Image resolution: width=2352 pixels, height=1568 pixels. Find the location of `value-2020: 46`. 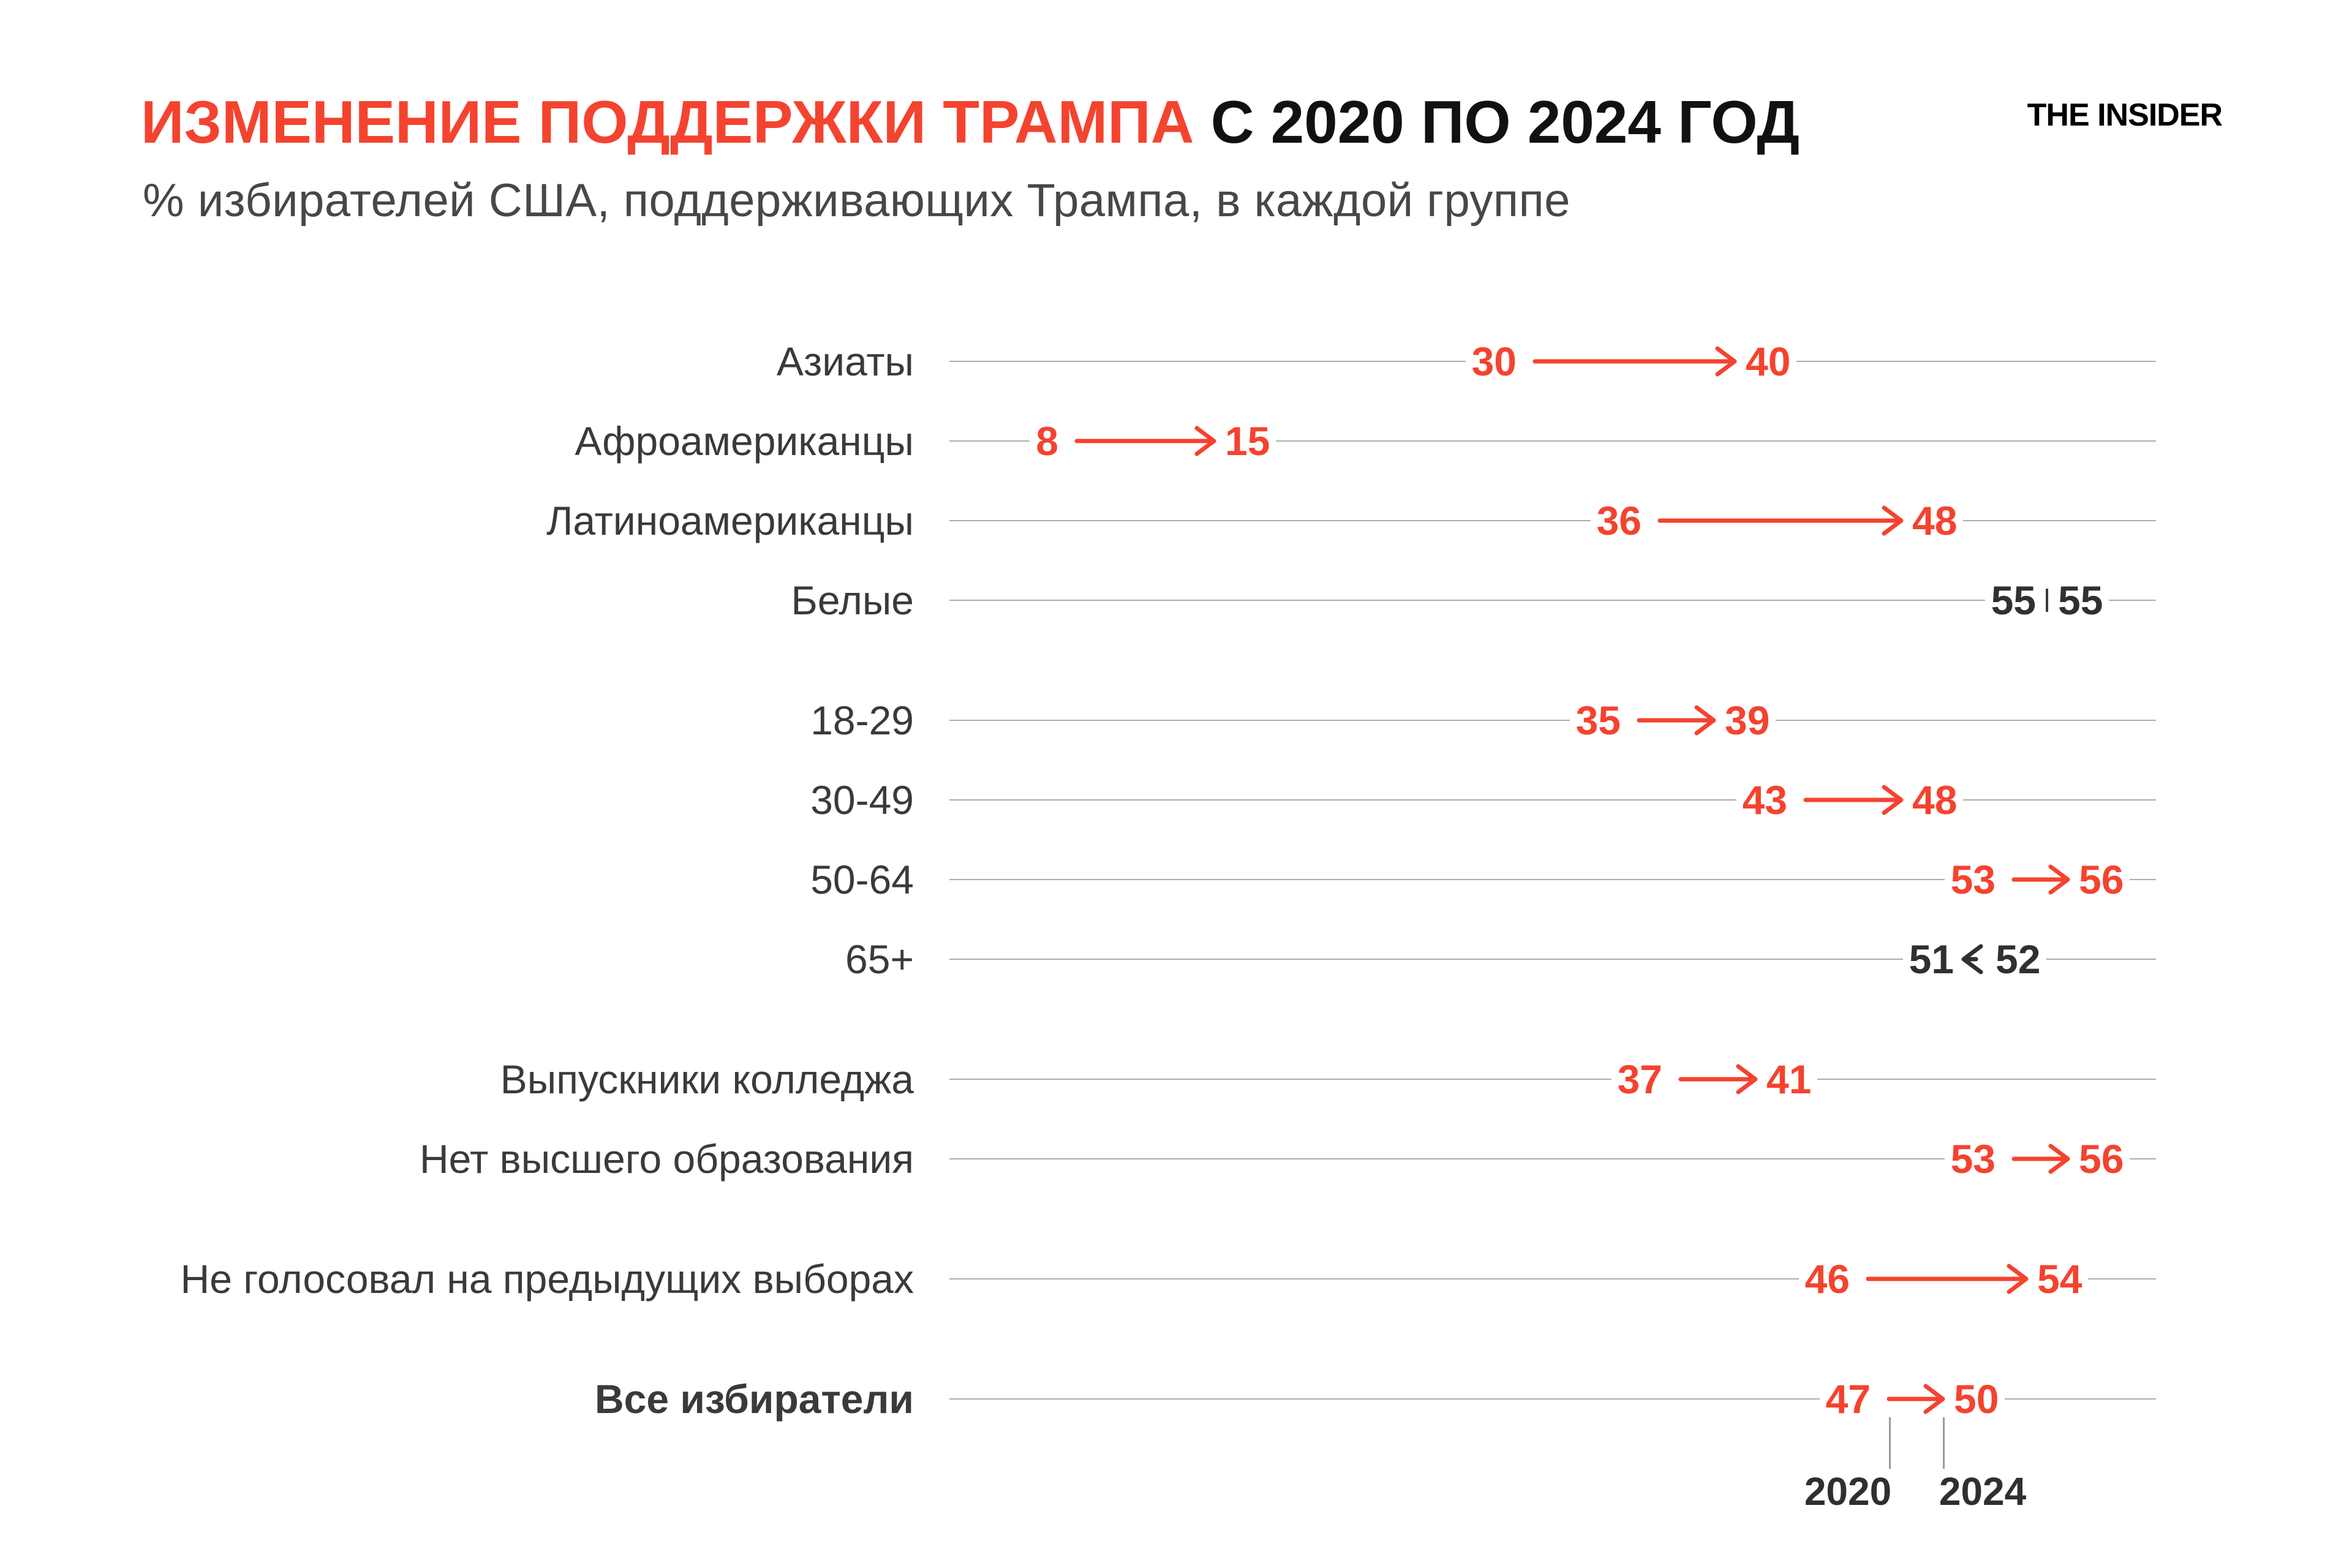

value-2020: 46 is located at coordinates (1827, 1279).